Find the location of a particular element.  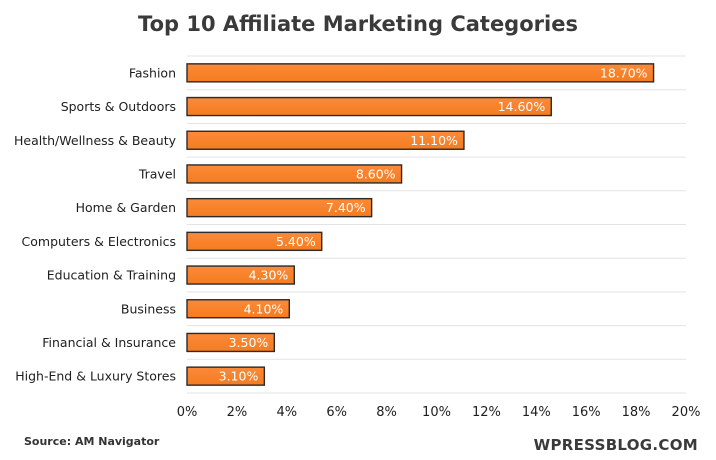

bar-value-label: 4.10% is located at coordinates (264, 308).